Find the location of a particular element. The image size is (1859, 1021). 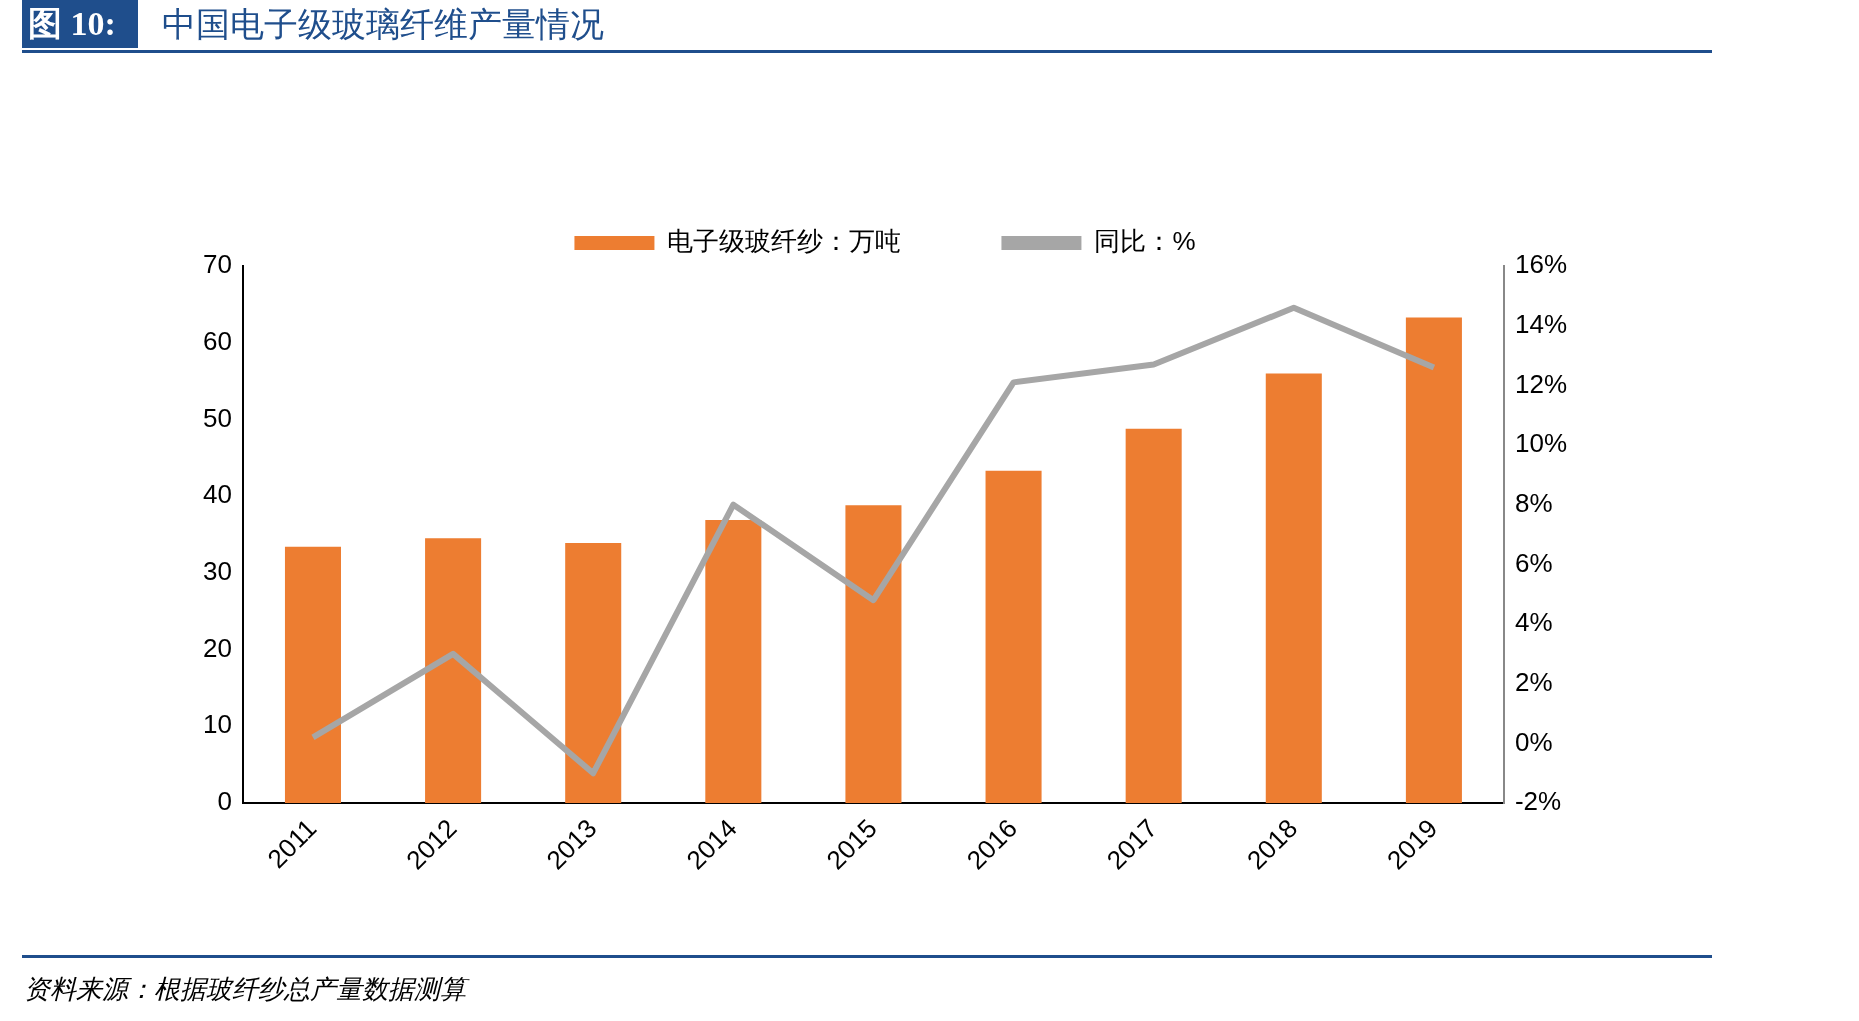

y2-tick-label: 0% is located at coordinates (1533, 741).